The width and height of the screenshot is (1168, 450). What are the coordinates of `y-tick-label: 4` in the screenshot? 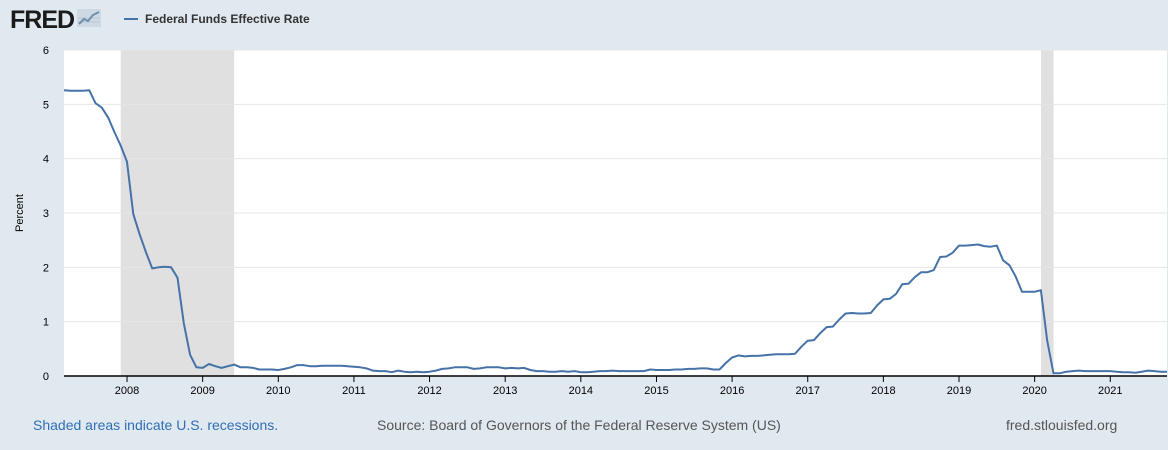 It's located at (46, 160).